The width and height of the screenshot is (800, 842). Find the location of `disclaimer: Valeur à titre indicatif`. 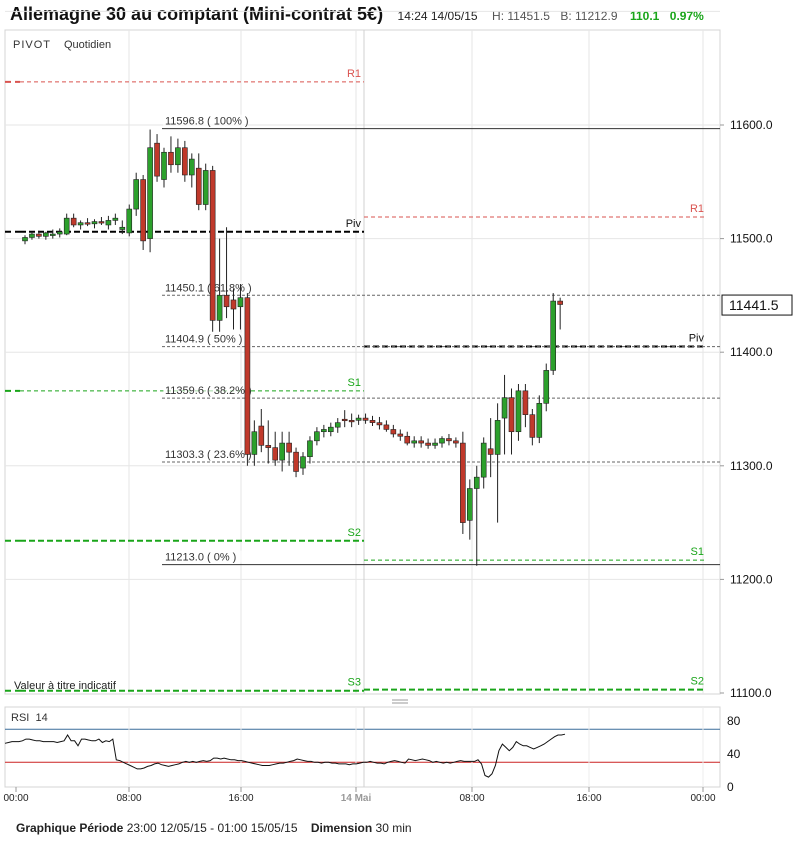

disclaimer: Valeur à titre indicatif is located at coordinates (65, 686).